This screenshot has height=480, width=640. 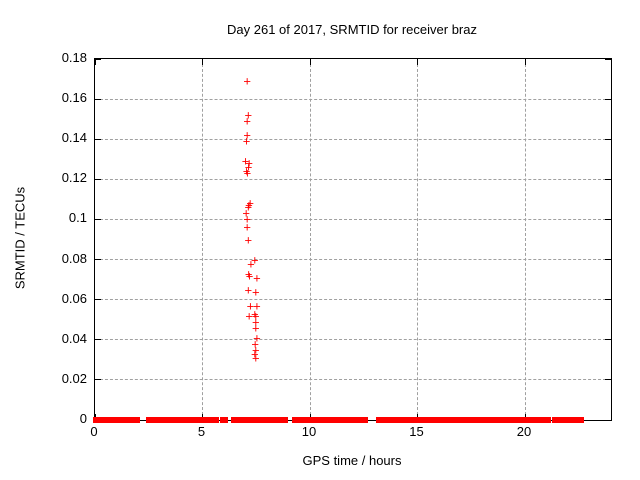 I want to click on y-tick-label: 0.18, so click(x=74, y=57).